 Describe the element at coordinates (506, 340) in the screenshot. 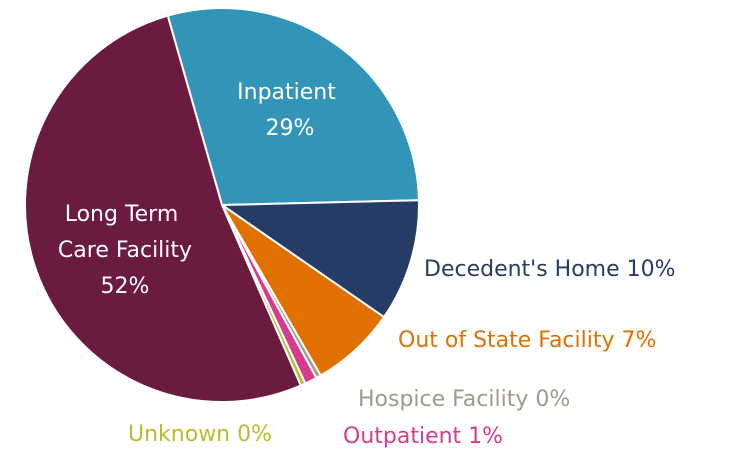

I see `slice-label-name: Out of State Facility` at that location.